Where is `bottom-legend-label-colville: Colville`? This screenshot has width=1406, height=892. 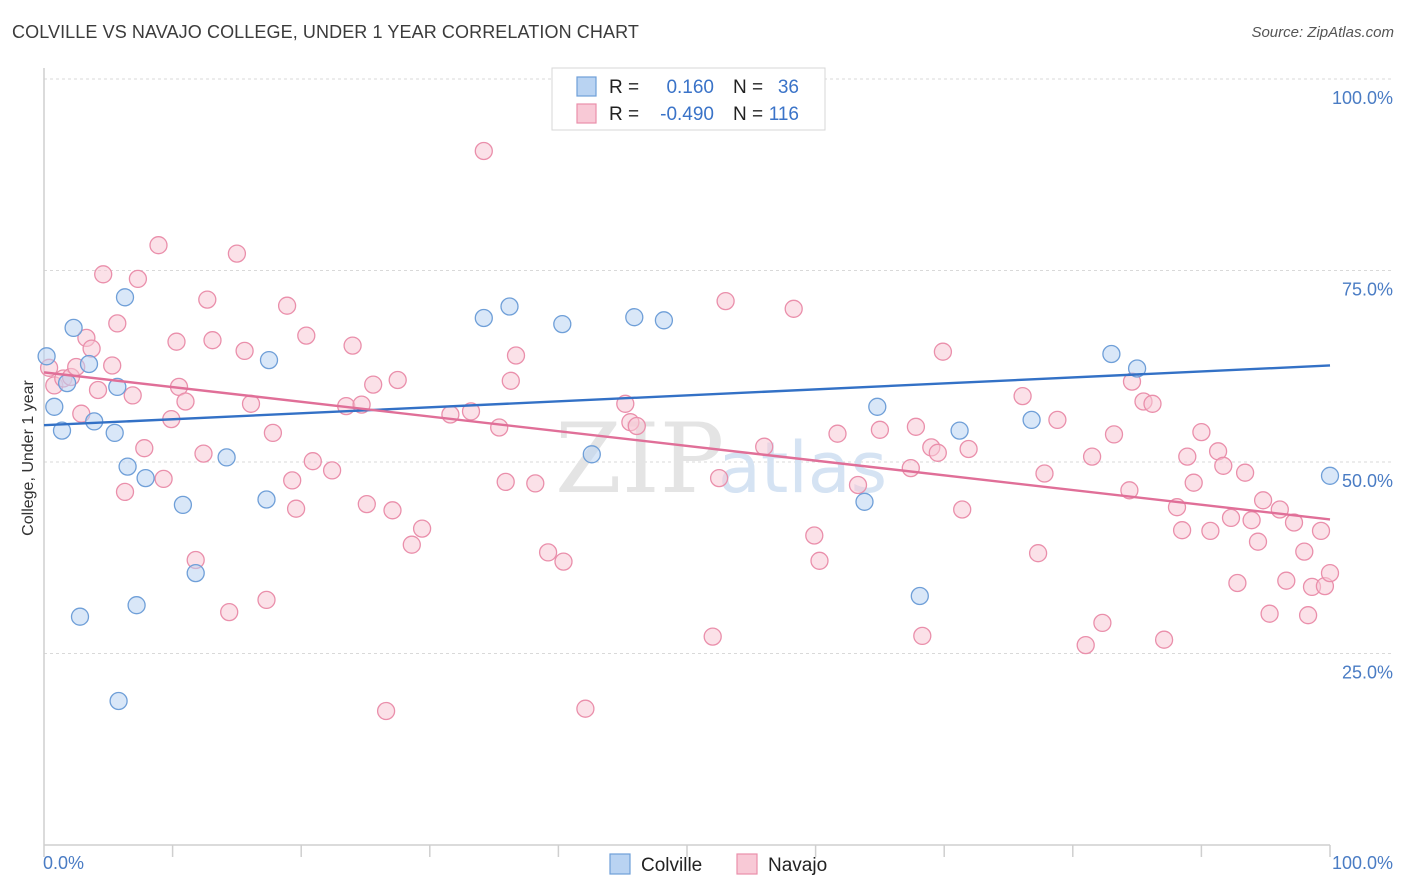
bottom-legend-label-colville: Colville is located at coordinates (671, 865).